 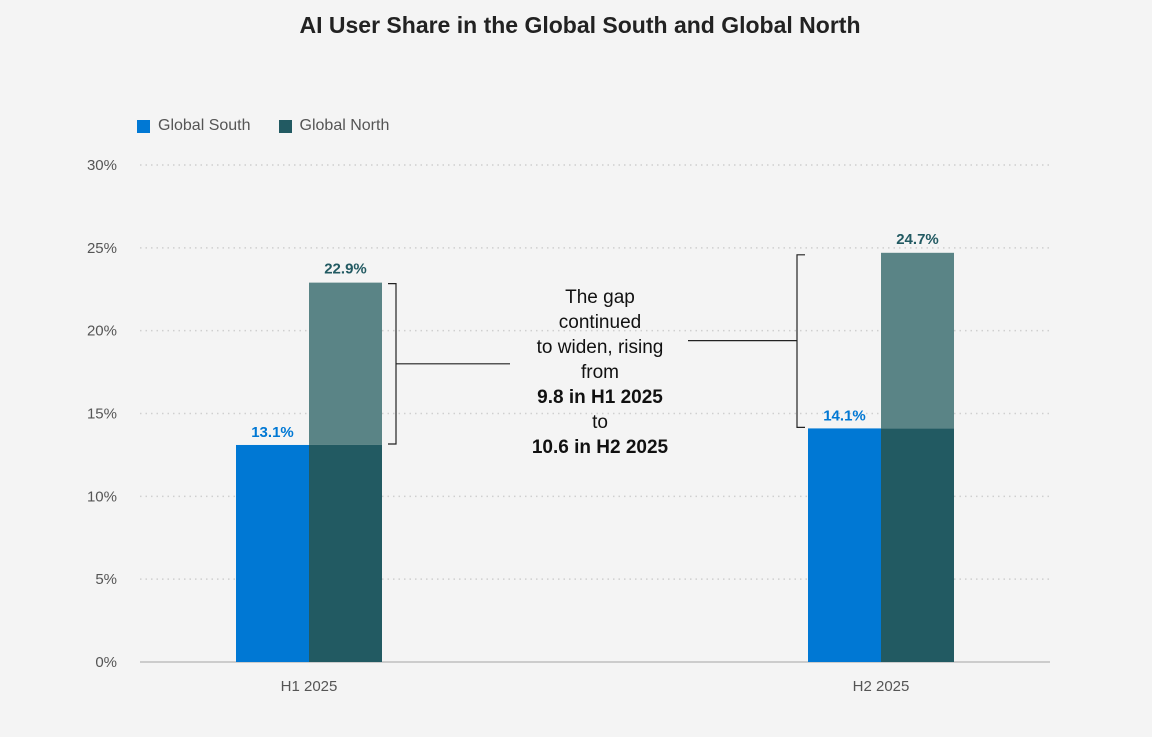 I want to click on legend-item-global-north: Global North, so click(x=334, y=126).